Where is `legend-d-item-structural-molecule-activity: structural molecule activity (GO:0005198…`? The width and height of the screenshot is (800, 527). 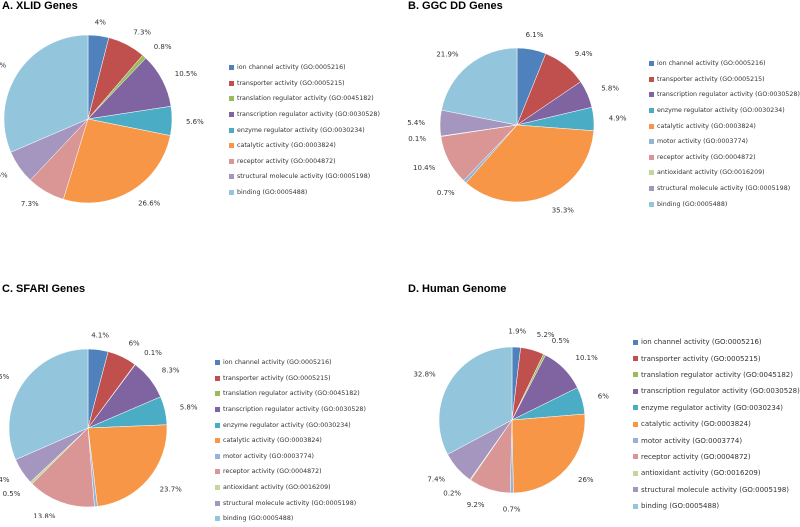
legend-d-item-structural-molecule-activity: structural molecule activity (GO:0005198… is located at coordinates (716, 490).